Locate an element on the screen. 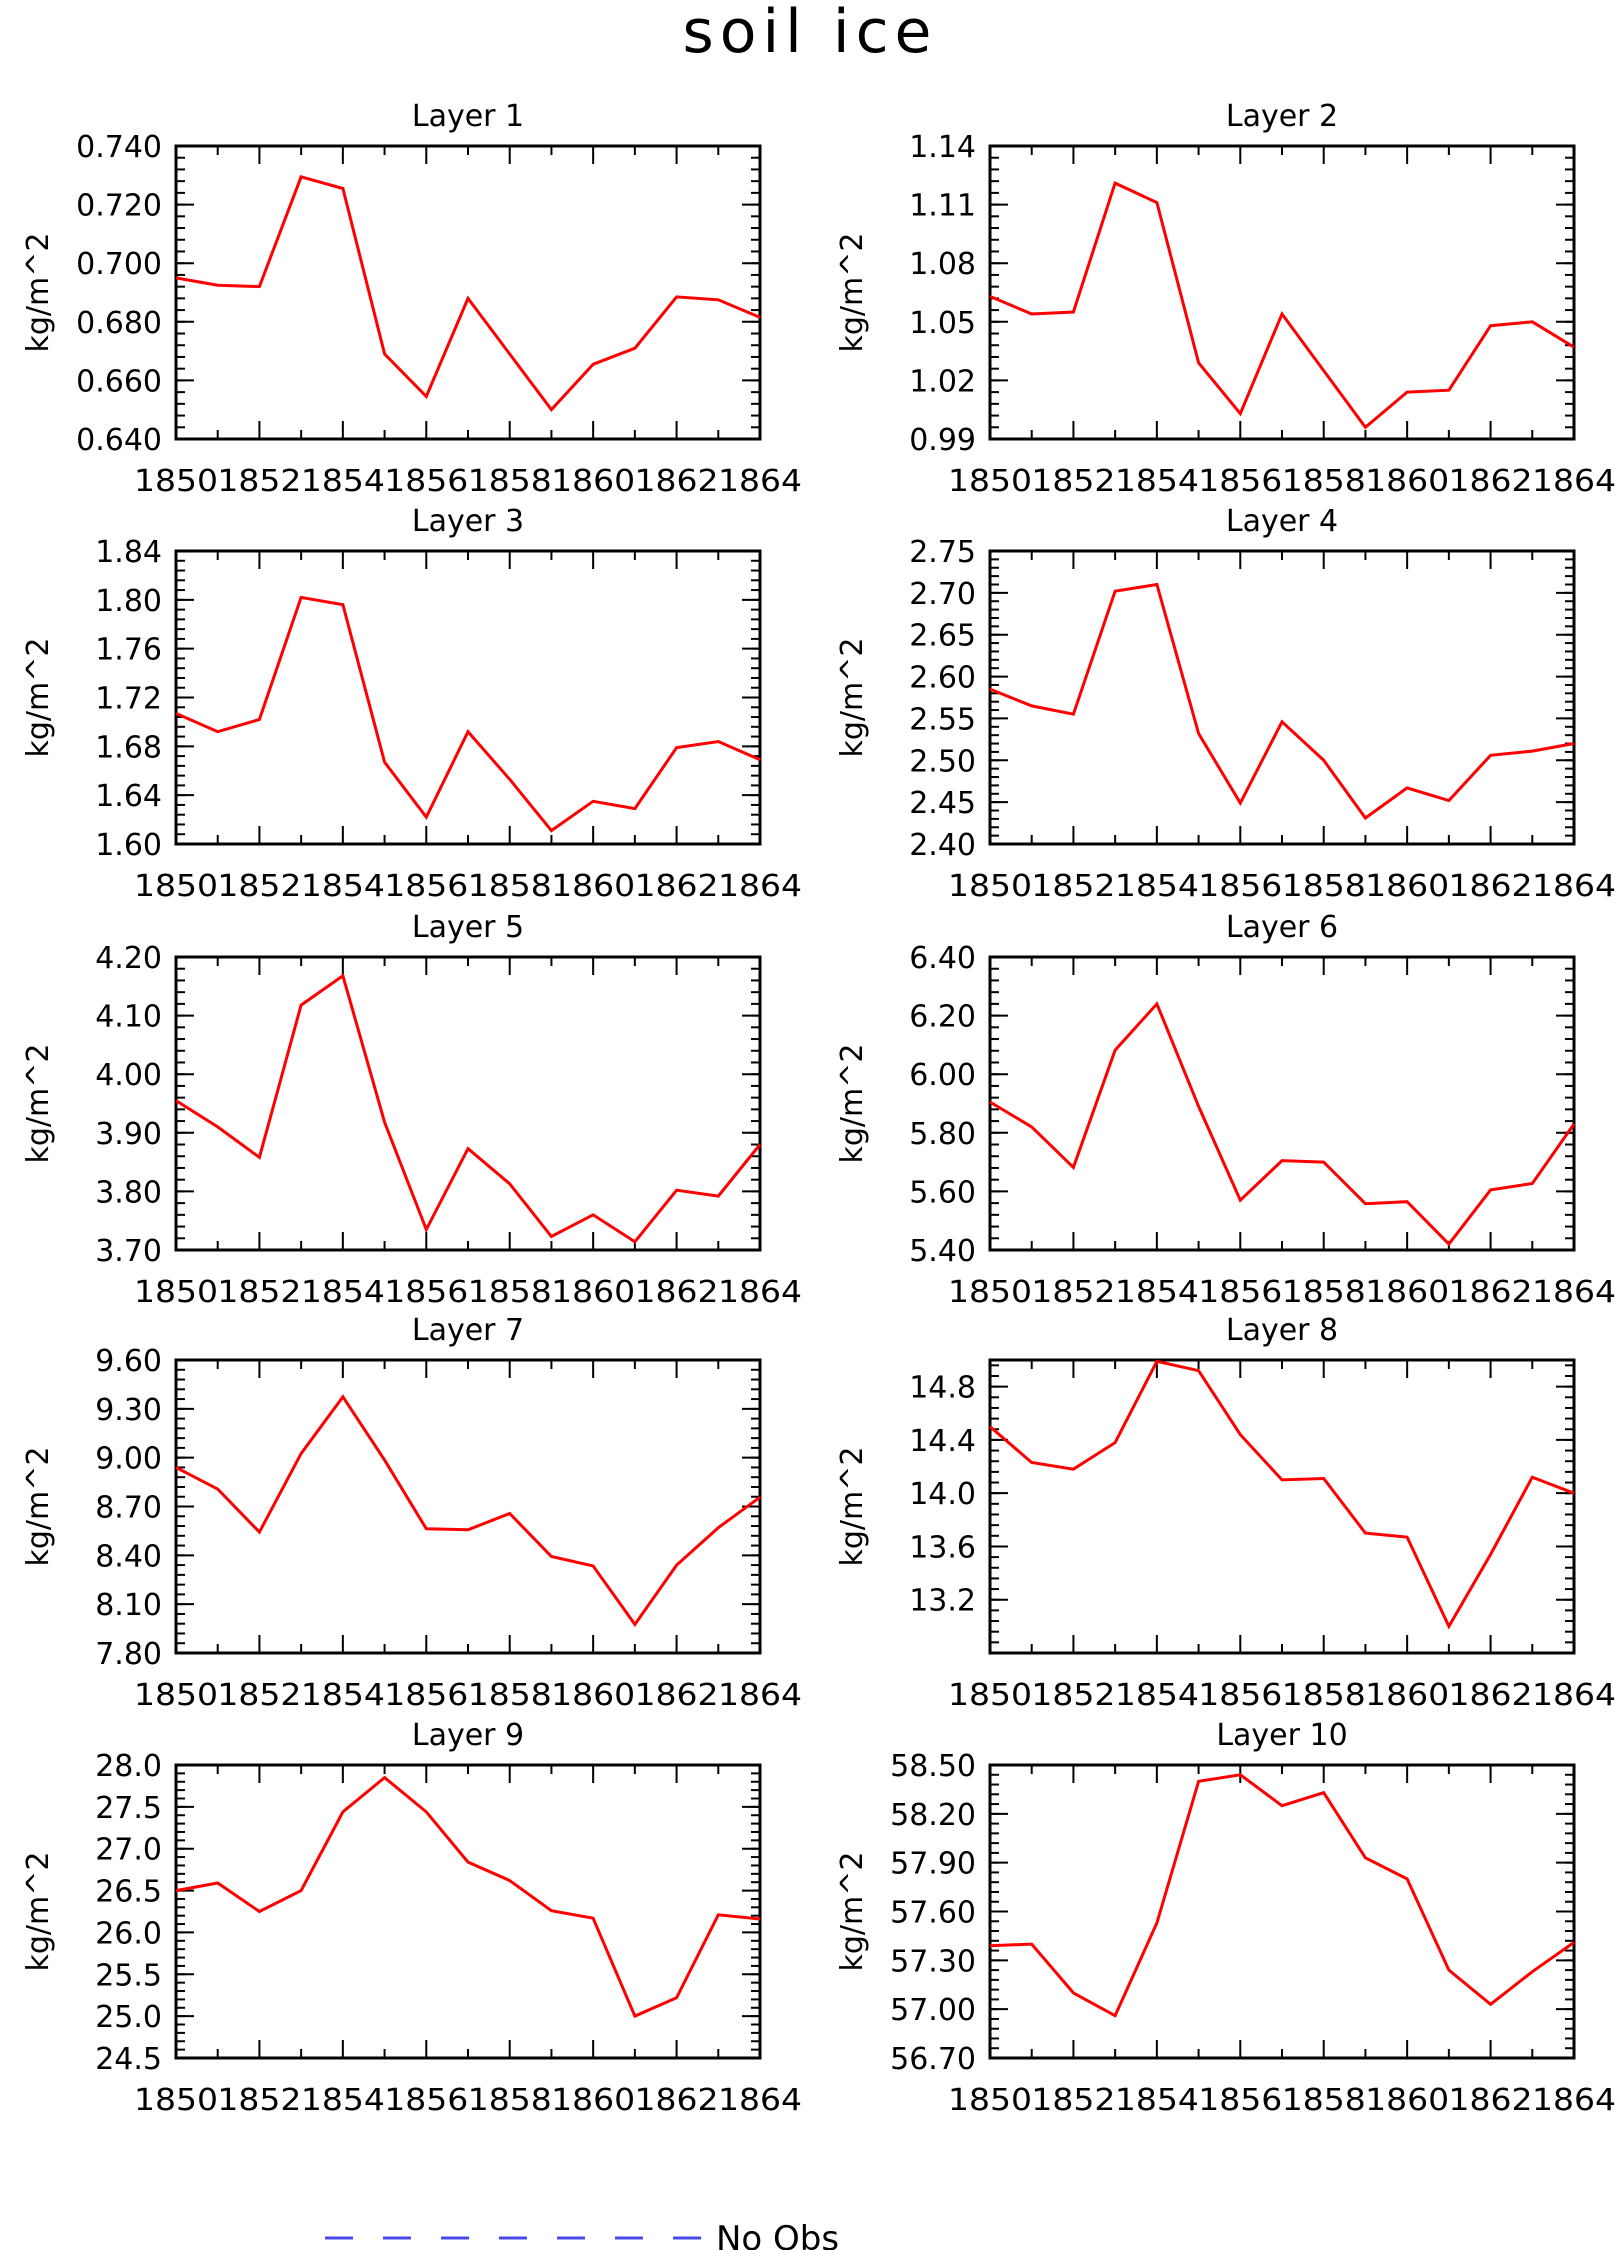 The height and width of the screenshot is (2250, 1621). y-tick-label: 9.60 is located at coordinates (128, 1361).